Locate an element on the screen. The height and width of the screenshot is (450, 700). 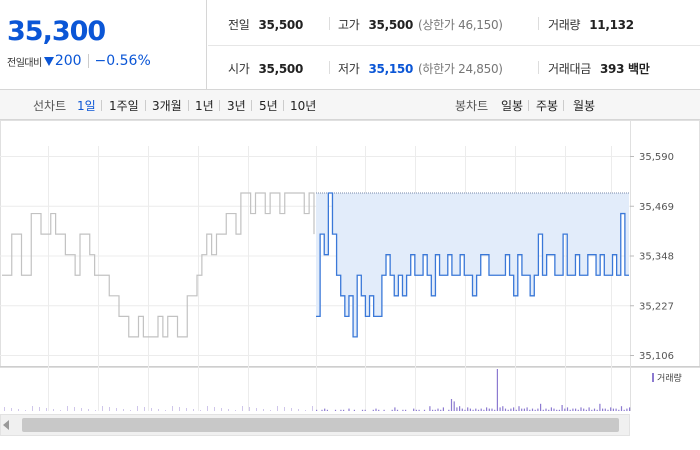
change-label: 전일대비 is located at coordinates (24, 63).